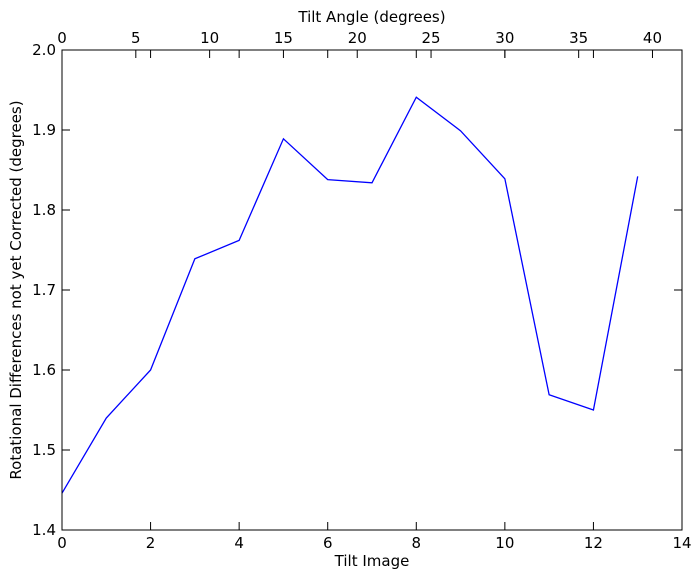  I want to click on x-tick-label: 6, so click(328, 543).